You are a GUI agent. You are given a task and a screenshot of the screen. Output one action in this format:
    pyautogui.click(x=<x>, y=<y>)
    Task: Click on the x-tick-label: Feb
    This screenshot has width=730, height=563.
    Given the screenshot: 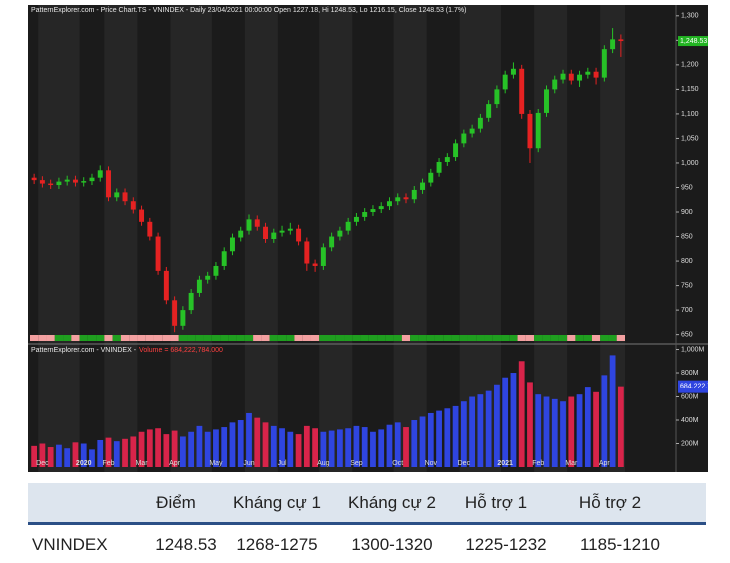 What is the action you would take?
    pyautogui.click(x=538, y=463)
    